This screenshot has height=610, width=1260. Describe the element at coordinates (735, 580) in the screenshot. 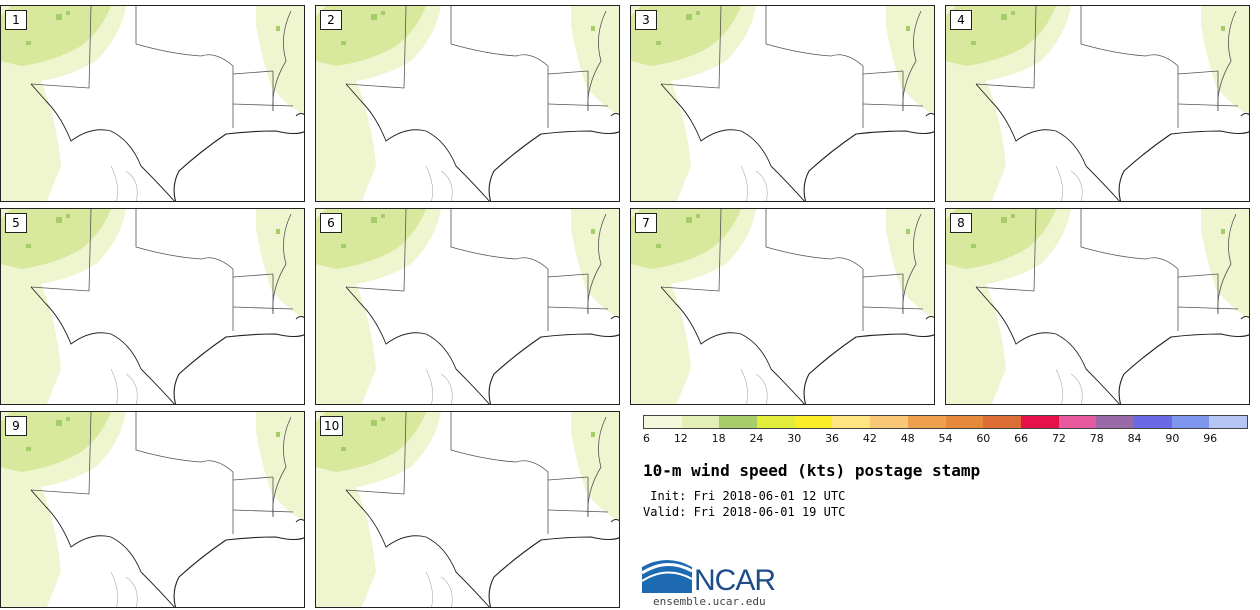

I see `logo-text: NCAR` at that location.